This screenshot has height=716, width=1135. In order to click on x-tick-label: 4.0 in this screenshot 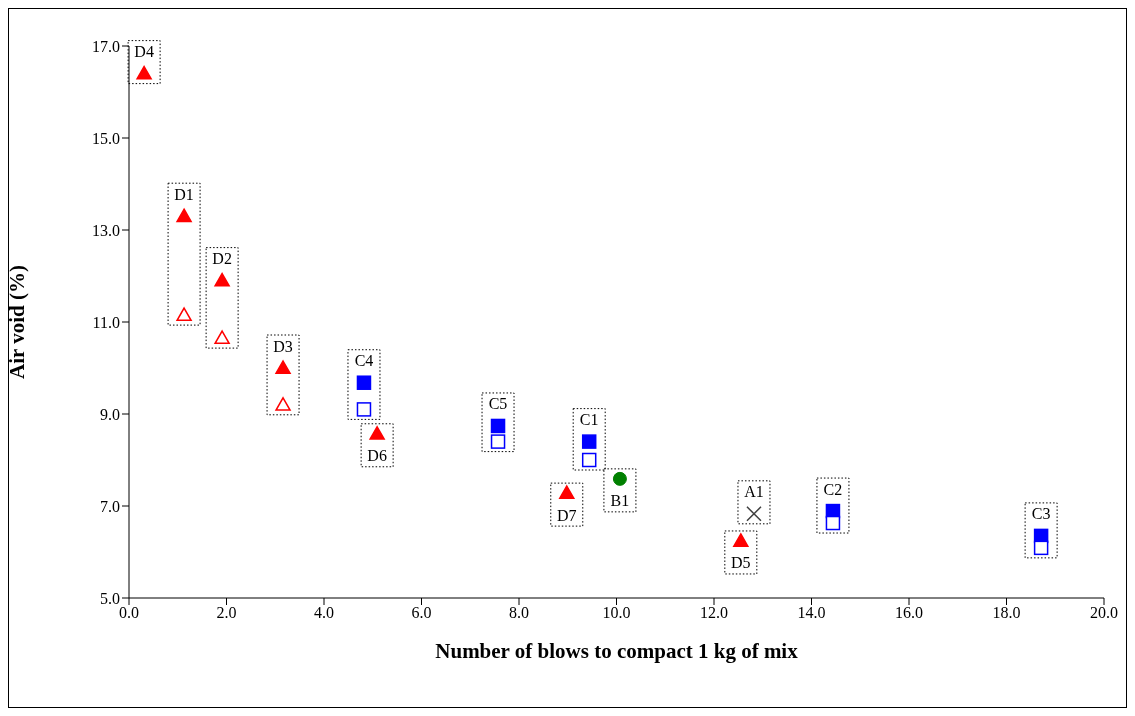, I will do `click(324, 613)`.